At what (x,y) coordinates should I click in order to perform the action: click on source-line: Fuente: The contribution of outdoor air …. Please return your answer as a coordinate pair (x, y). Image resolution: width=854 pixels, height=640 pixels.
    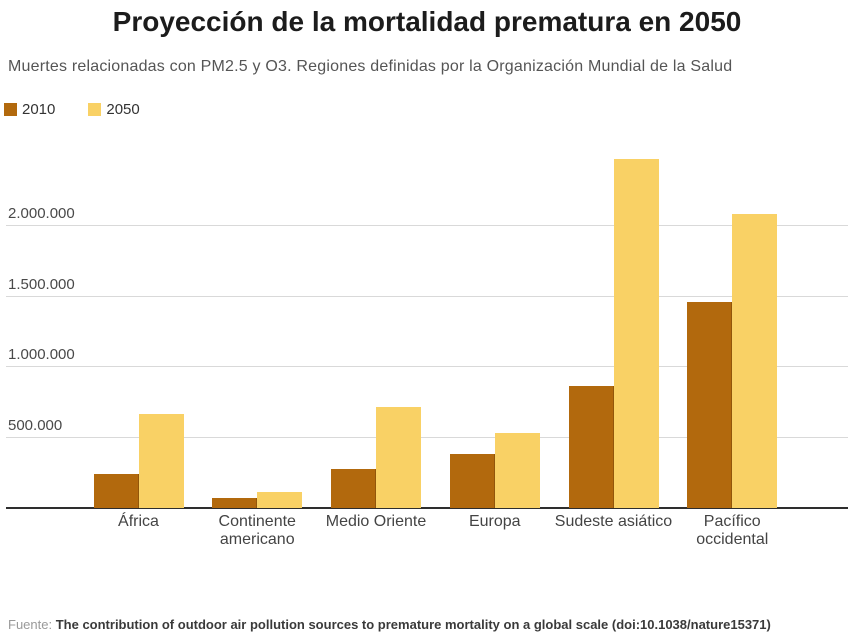
    Looking at the image, I should click on (427, 624).